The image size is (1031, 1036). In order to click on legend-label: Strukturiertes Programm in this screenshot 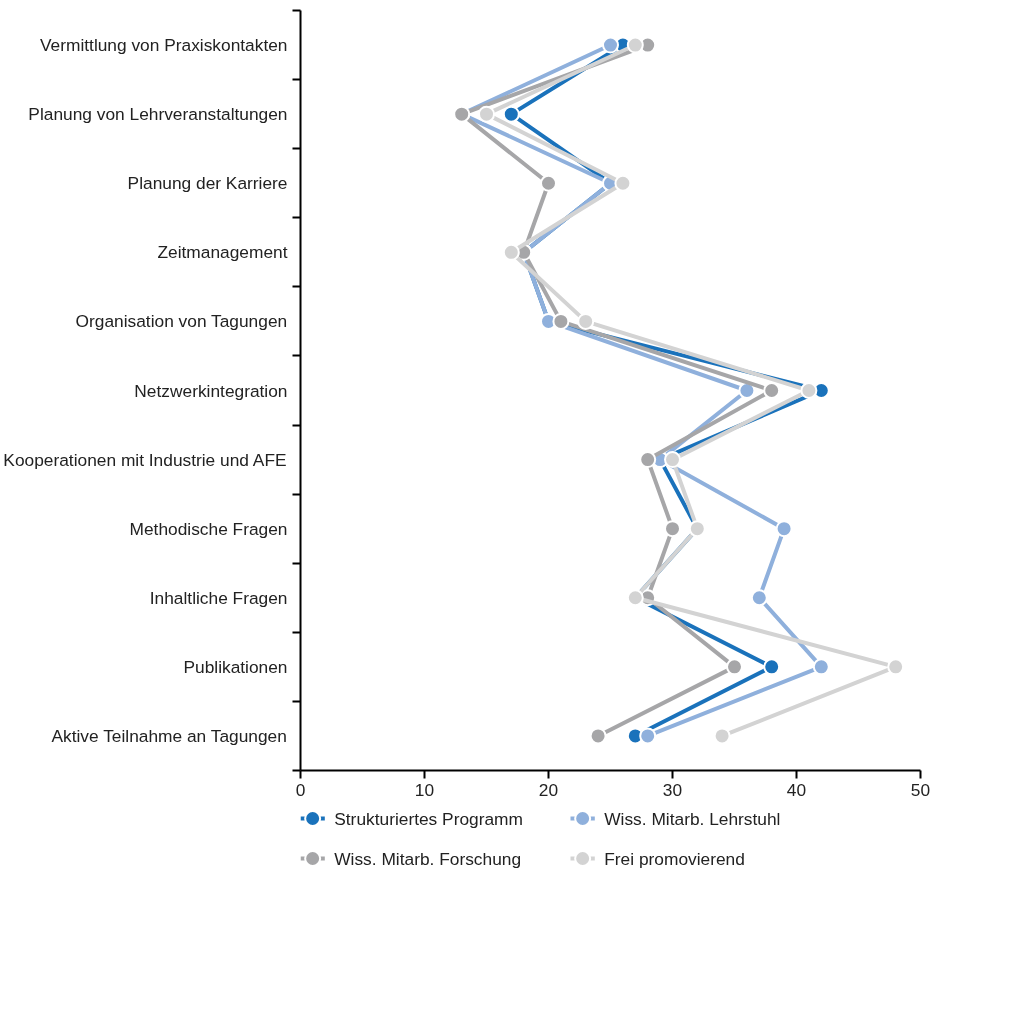, I will do `click(428, 818)`.